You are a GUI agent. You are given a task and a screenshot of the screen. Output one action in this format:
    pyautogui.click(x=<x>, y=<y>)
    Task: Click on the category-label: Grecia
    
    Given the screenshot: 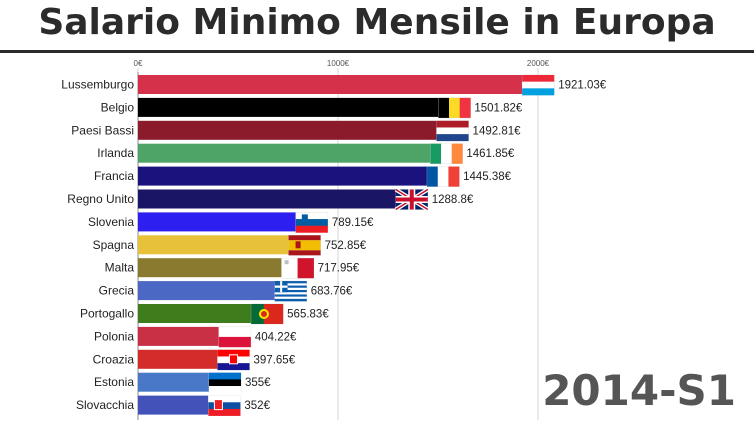 What is the action you would take?
    pyautogui.click(x=117, y=291)
    